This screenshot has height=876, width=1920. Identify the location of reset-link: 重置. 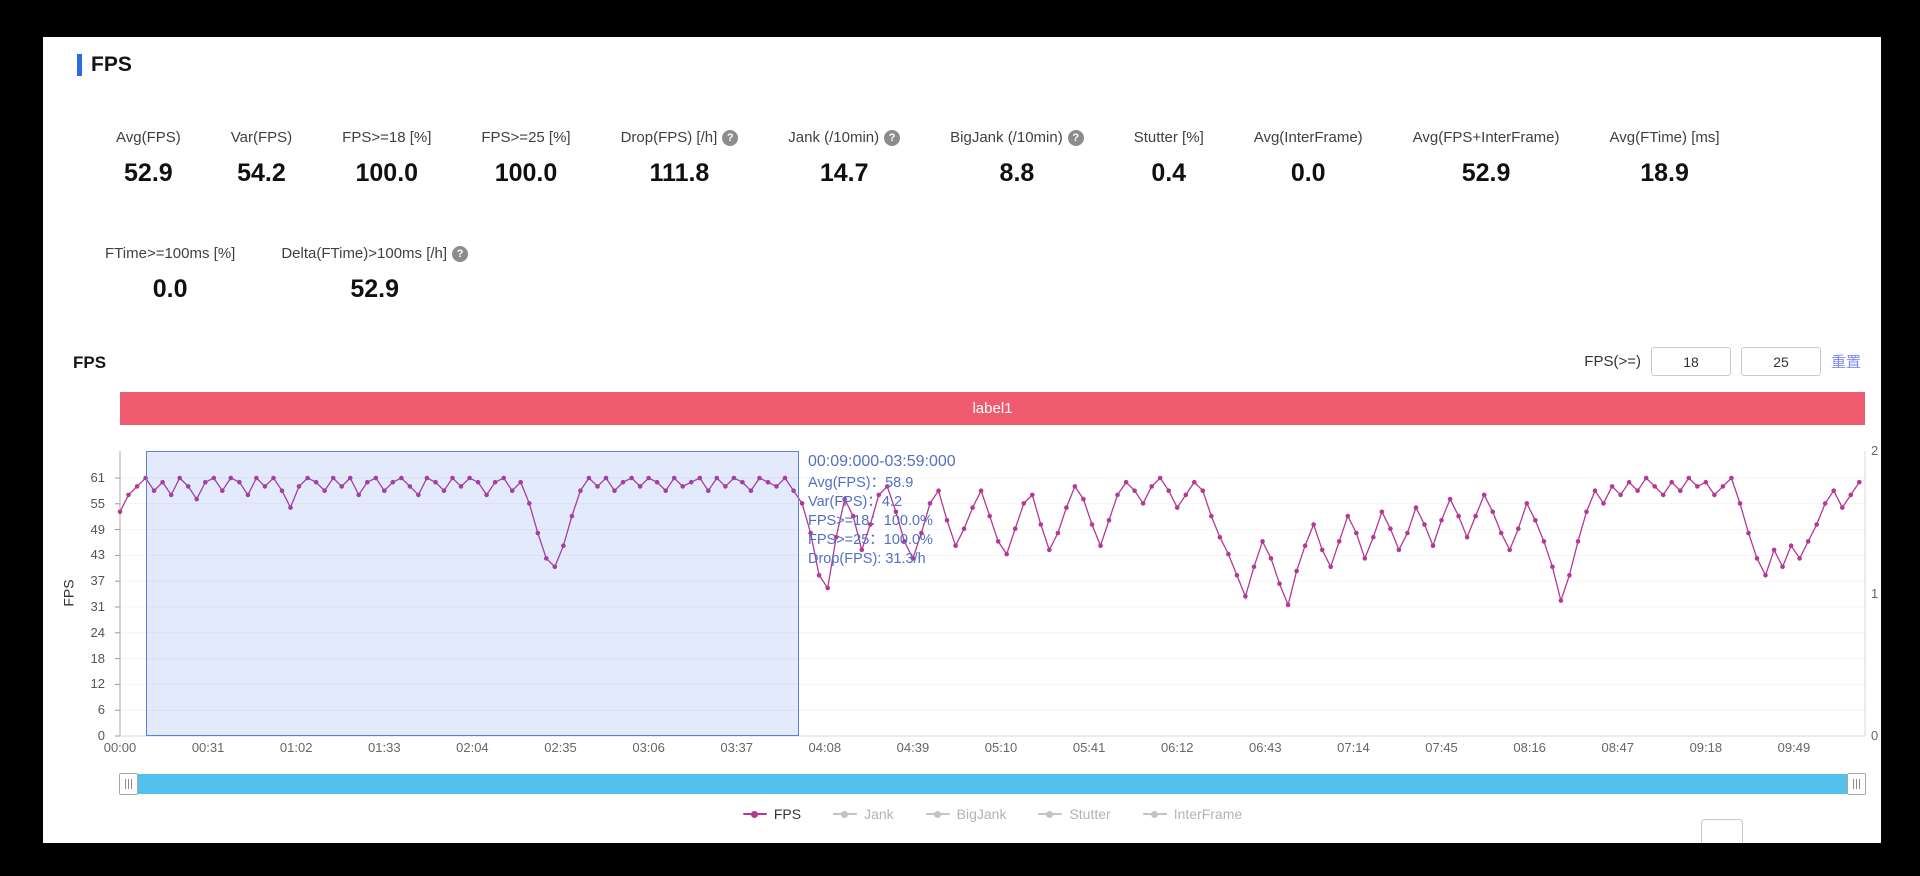
(1845, 362).